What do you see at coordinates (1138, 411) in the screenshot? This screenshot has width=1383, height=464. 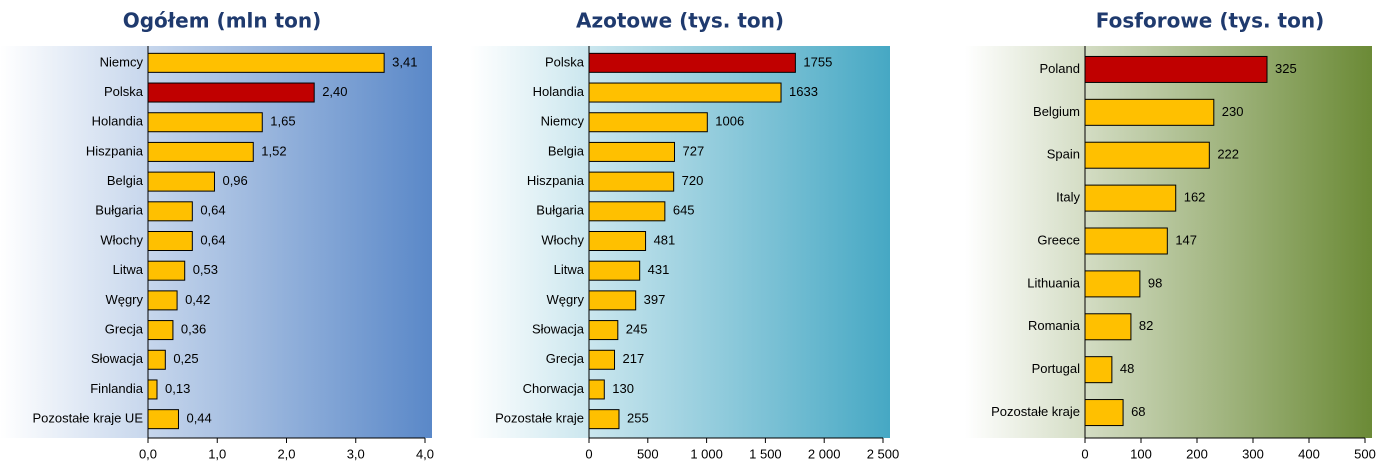 I see `value-label: 68` at bounding box center [1138, 411].